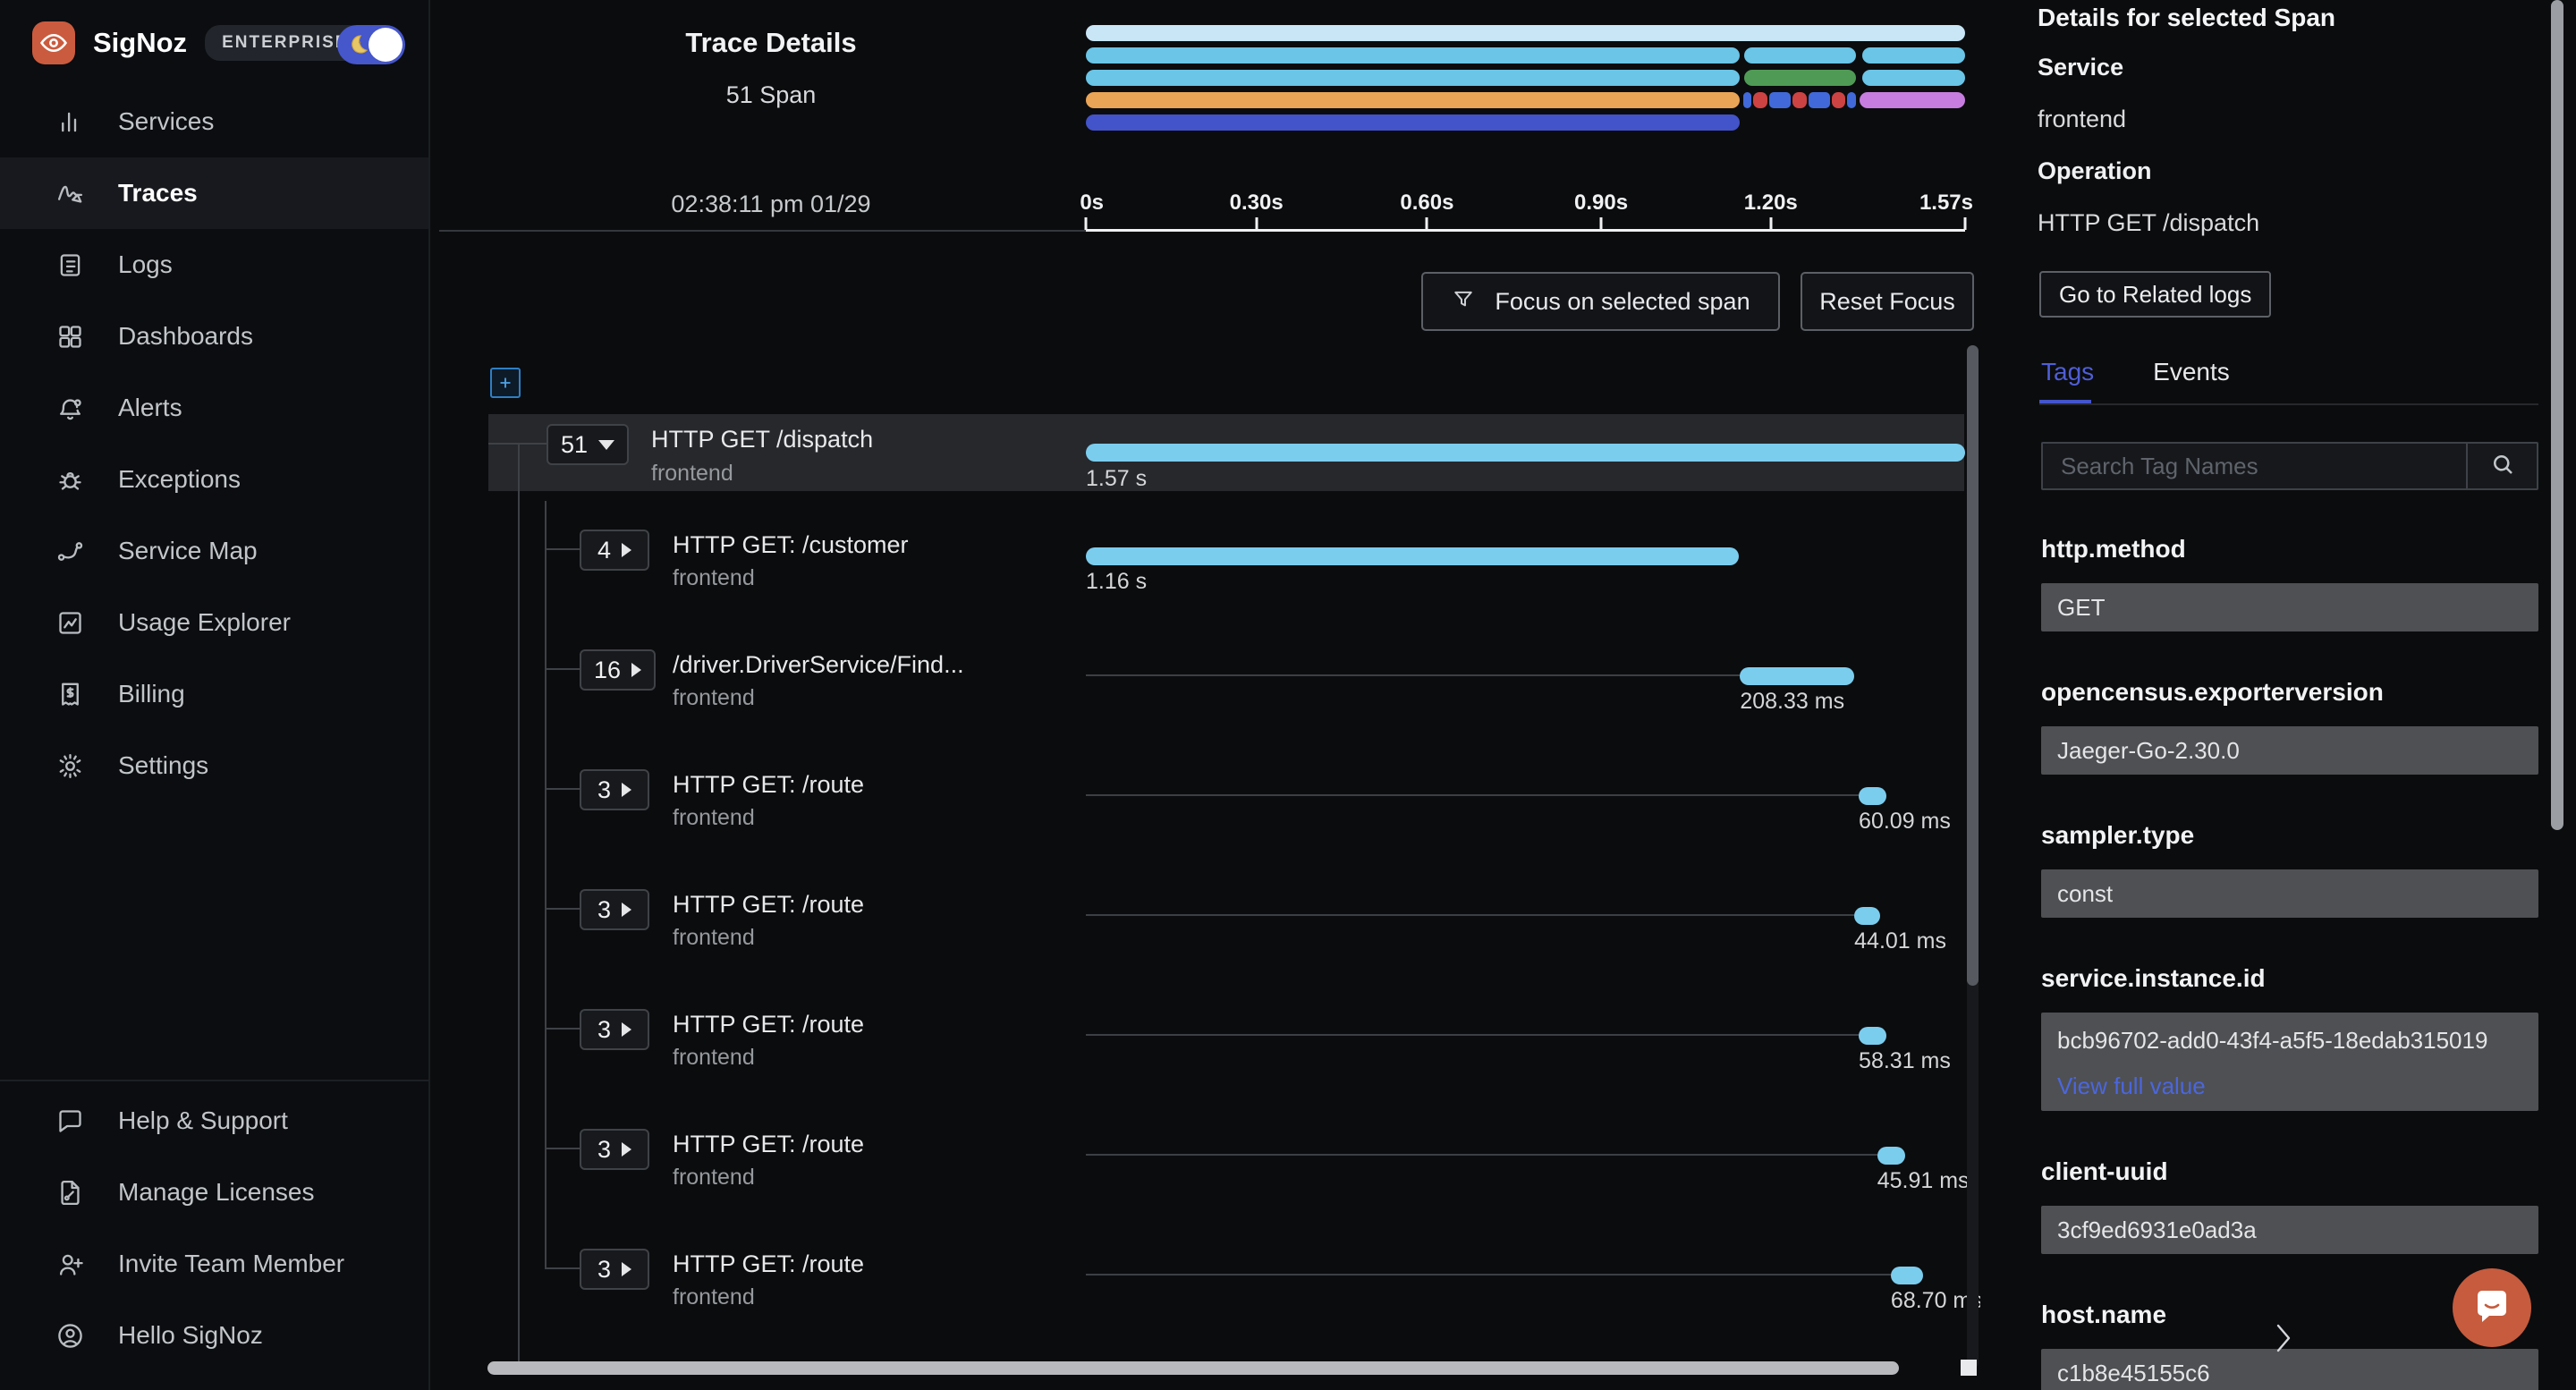 The height and width of the screenshot is (1390, 2576). Describe the element at coordinates (2095, 170) in the screenshot. I see `operation-label: Operation` at that location.